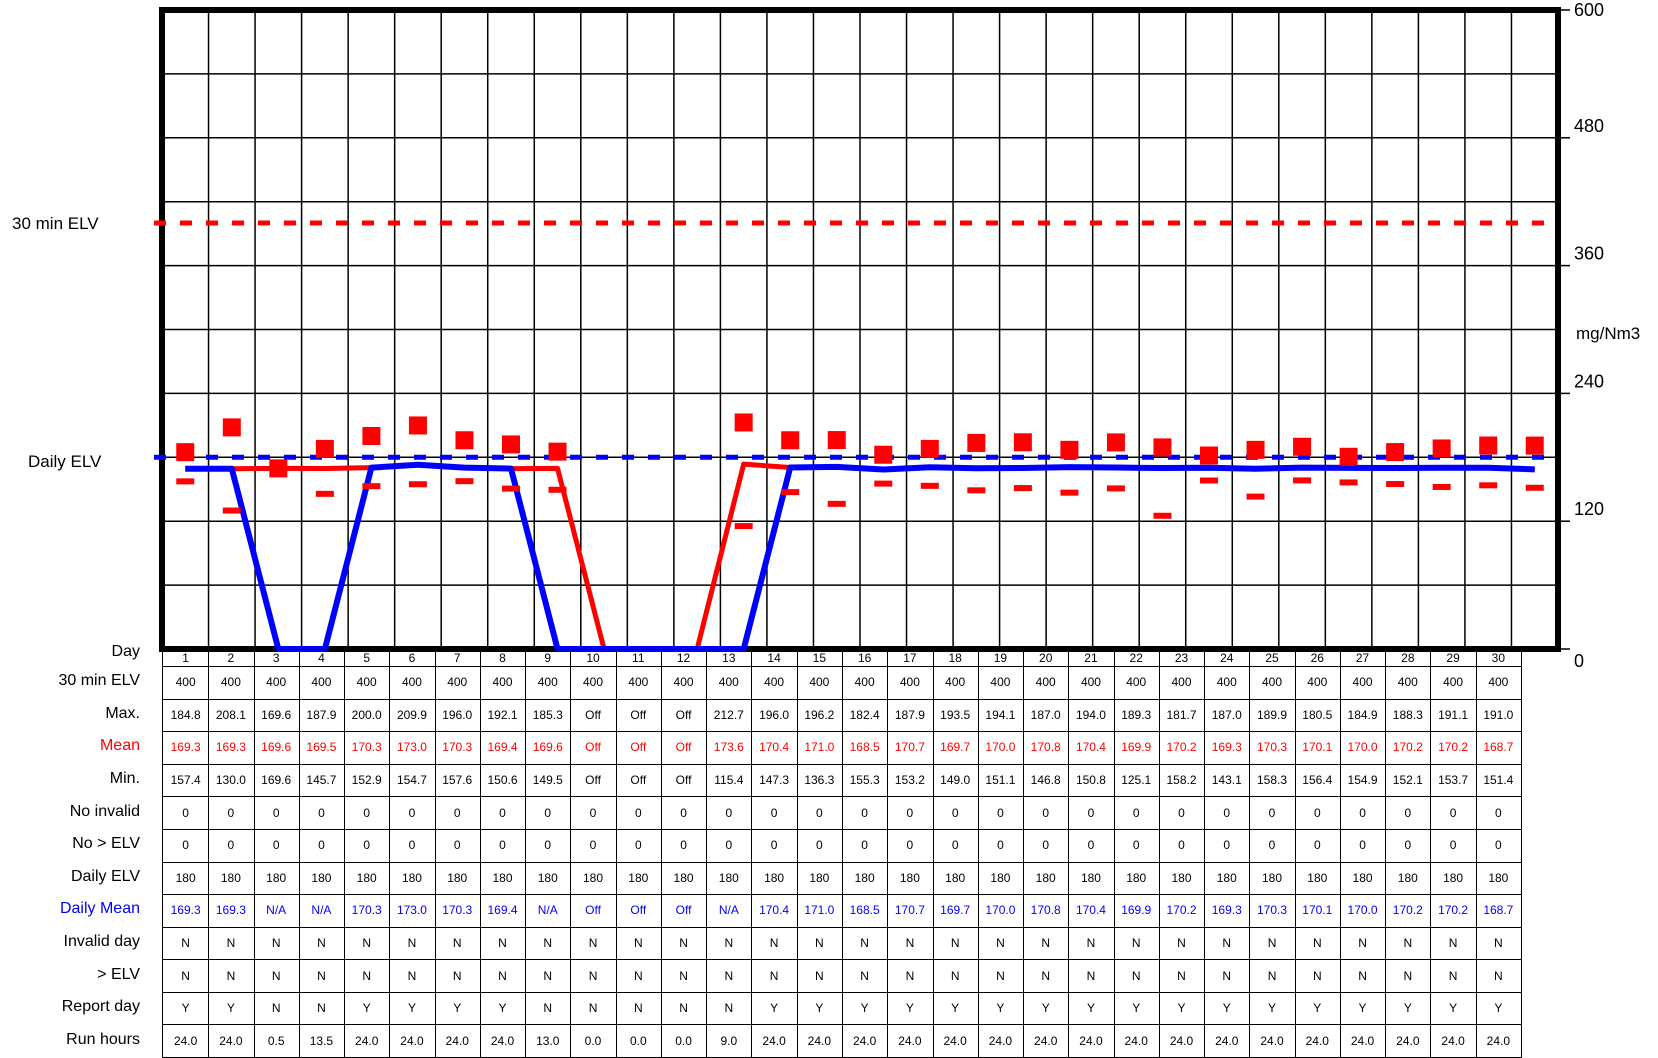 The width and height of the screenshot is (1658, 1058). What do you see at coordinates (1579, 661) in the screenshot?
I see `y-tick-label: 0` at bounding box center [1579, 661].